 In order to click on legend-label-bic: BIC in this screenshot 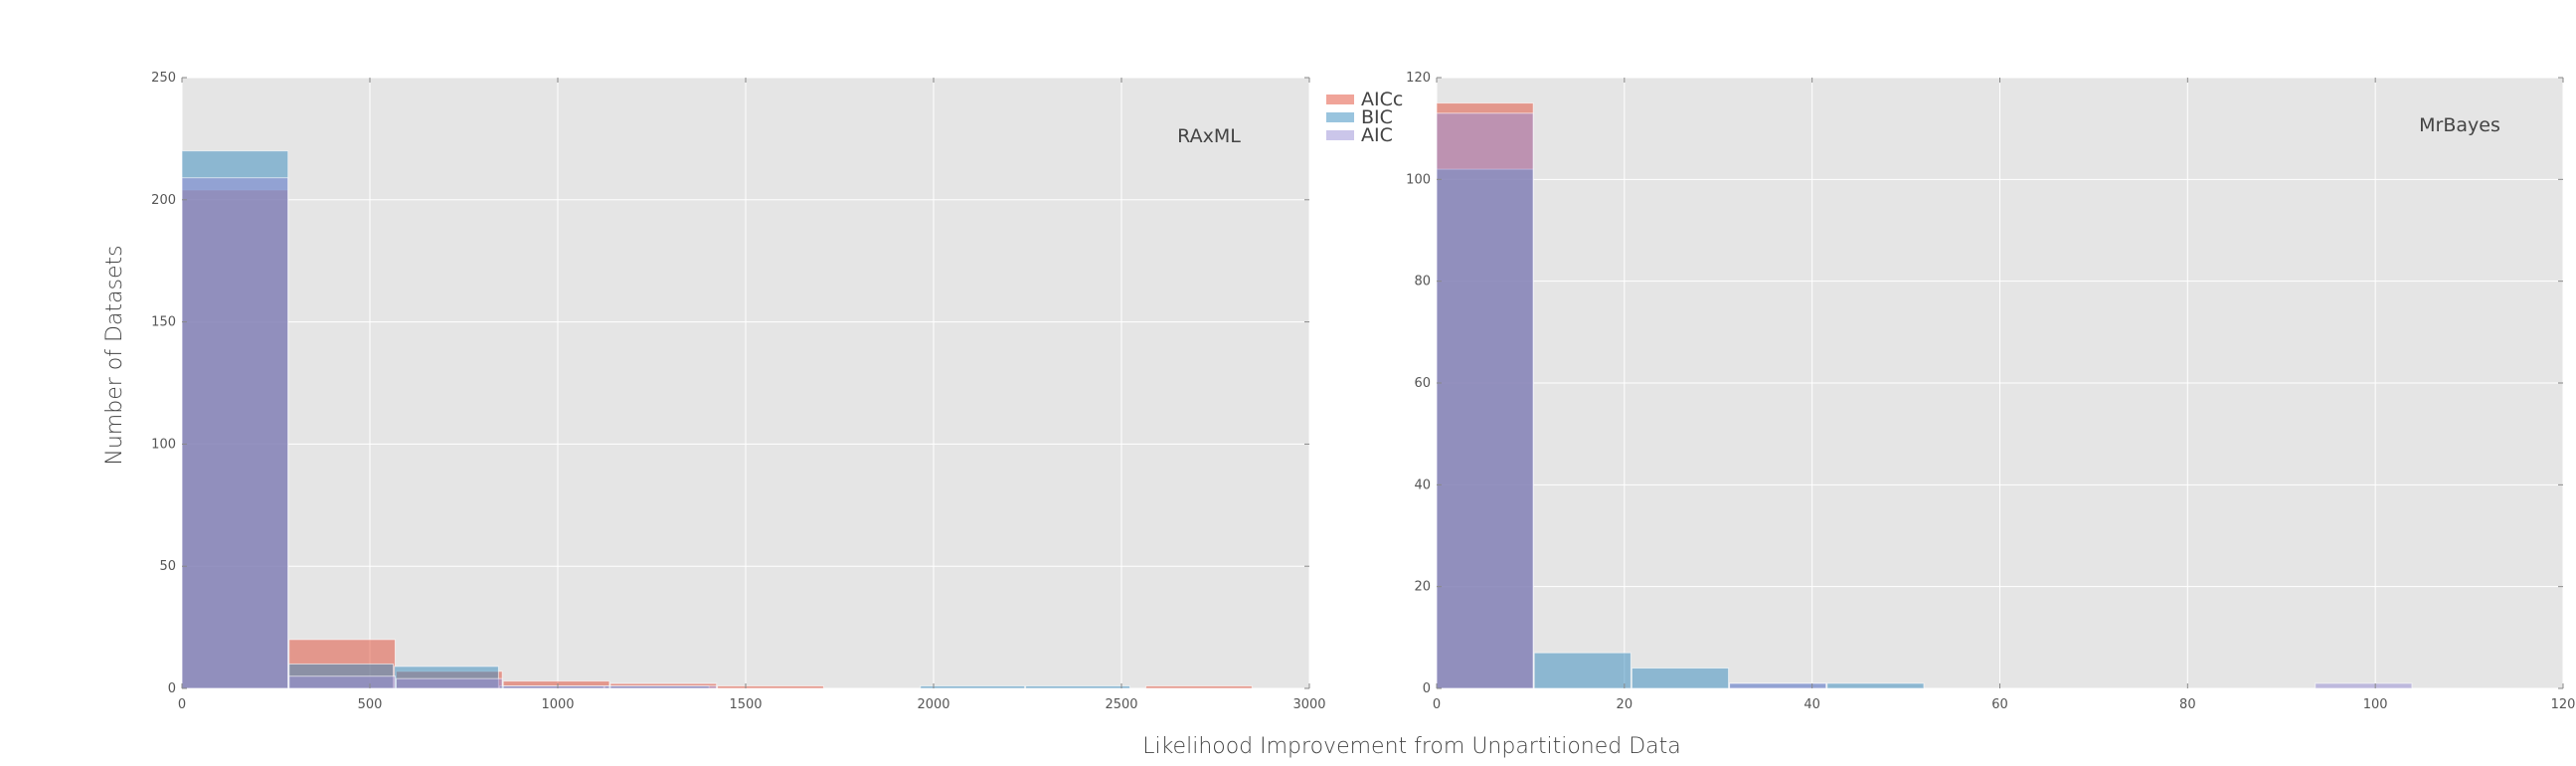, I will do `click(1377, 117)`.